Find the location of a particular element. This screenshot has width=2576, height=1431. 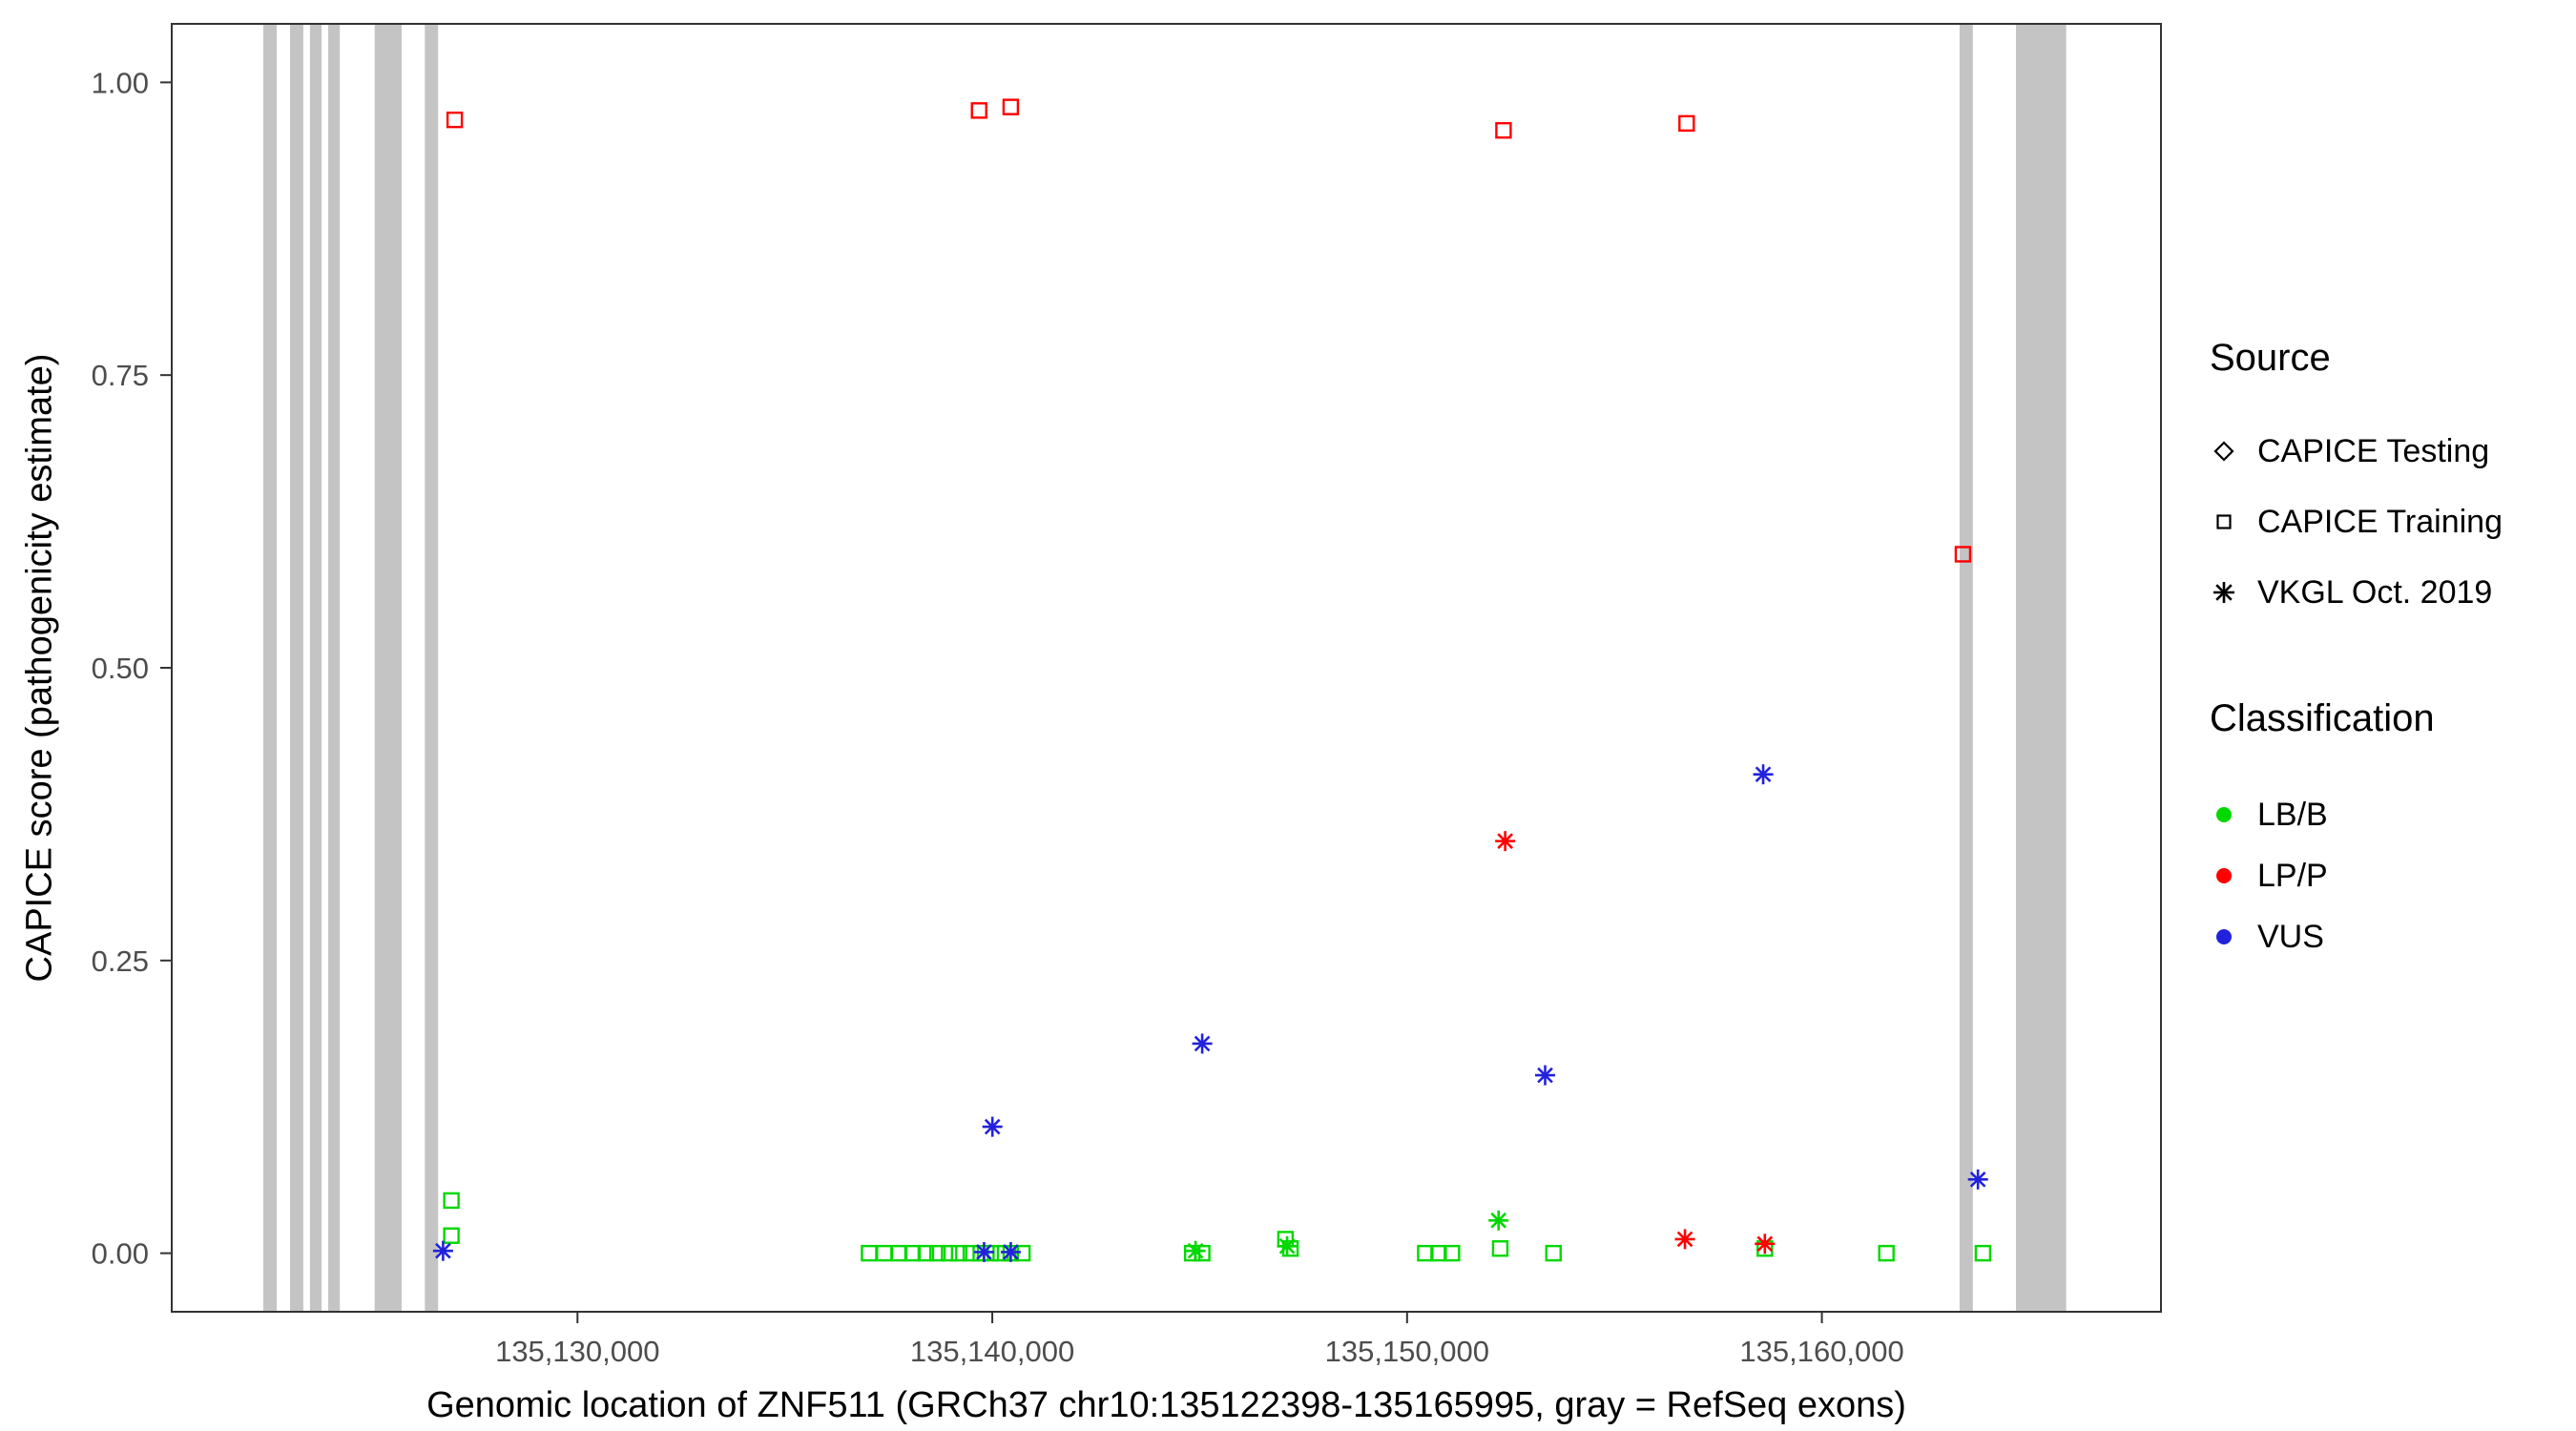

legend-item-label: VUS is located at coordinates (2290, 936).